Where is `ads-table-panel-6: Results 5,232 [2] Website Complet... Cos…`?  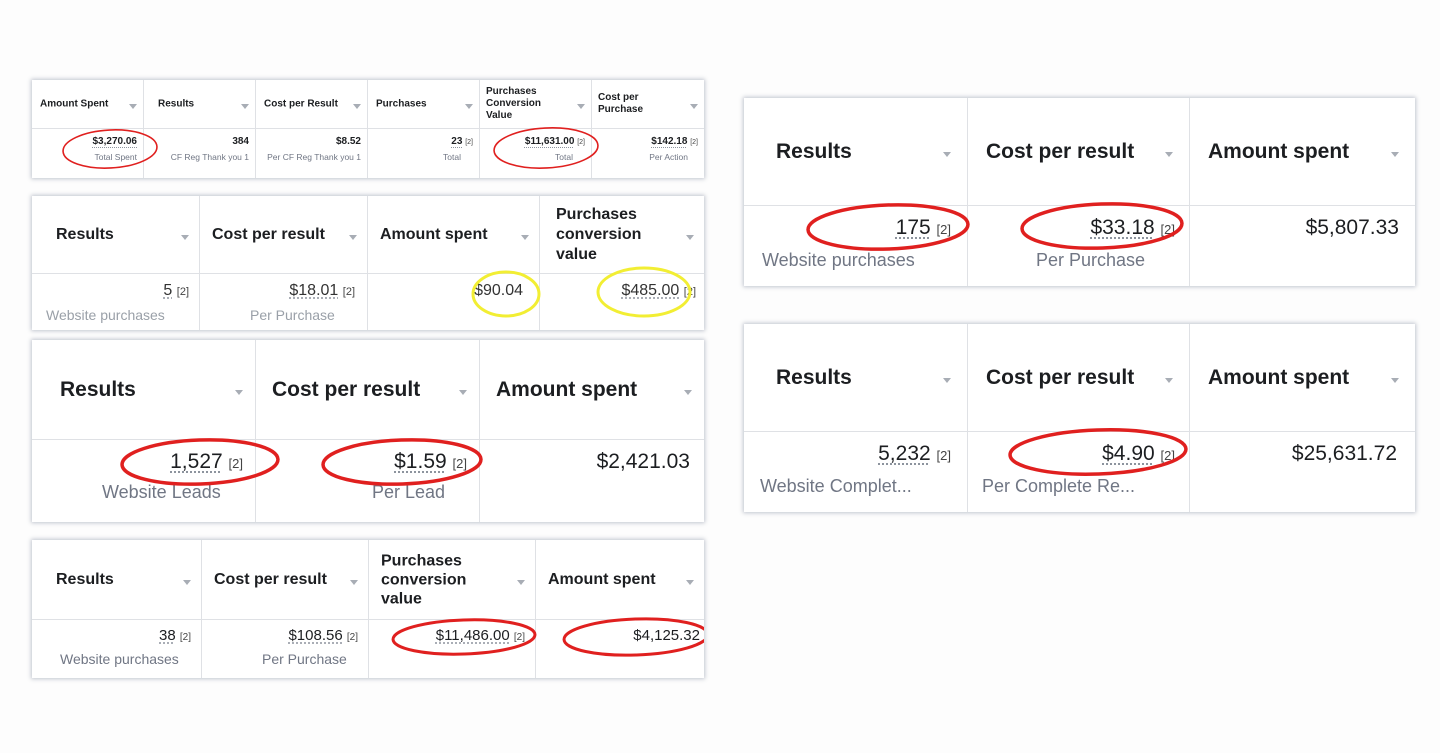
ads-table-panel-6: Results 5,232 [2] Website Complet... Cos… is located at coordinates (1079, 418).